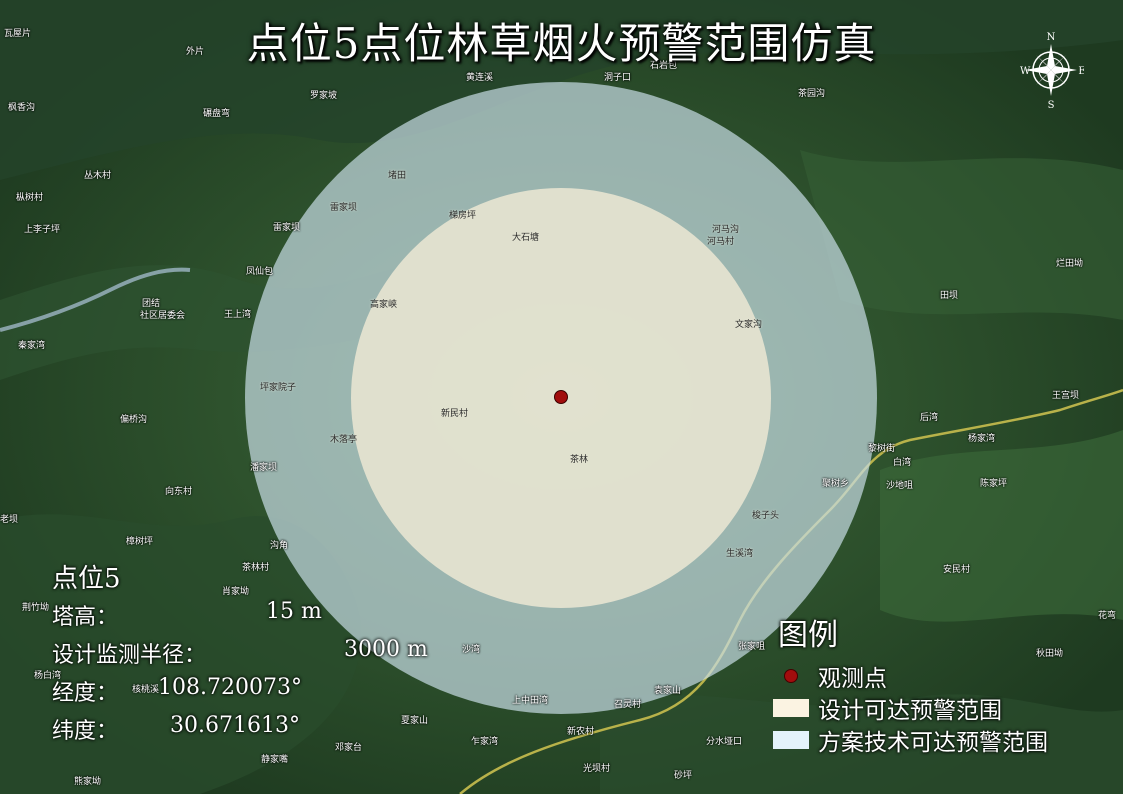 The width and height of the screenshot is (1123, 794). I want to click on place-label: 烂田坳, so click(1070, 264).